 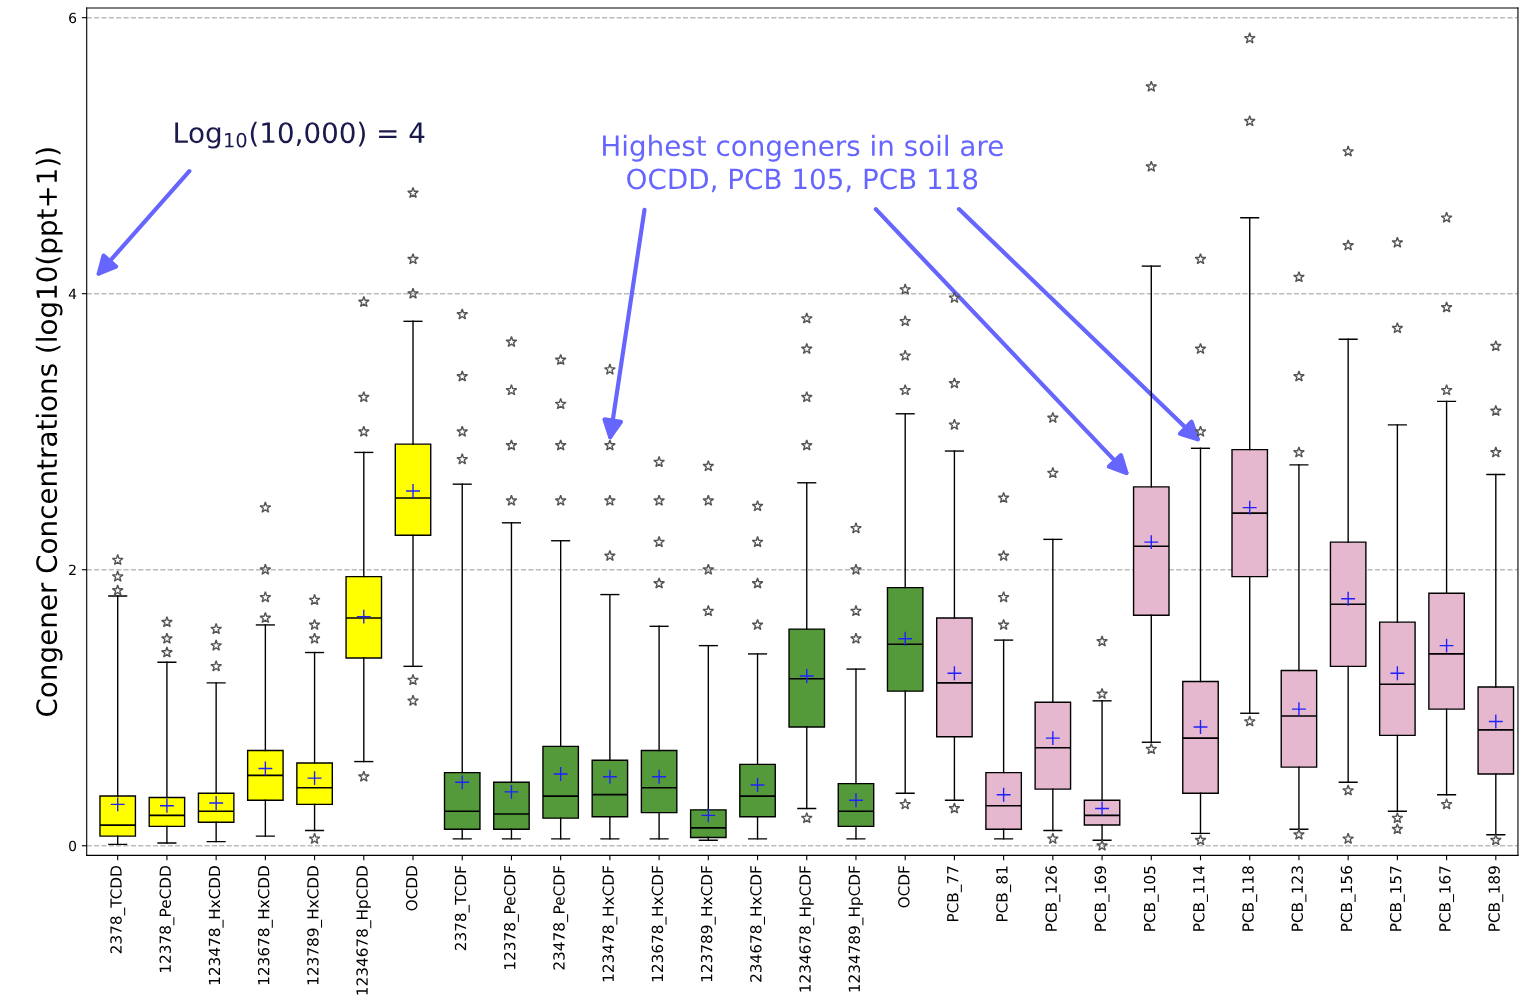 What do you see at coordinates (904, 887) in the screenshot?
I see `x-tick-label: OCDF` at bounding box center [904, 887].